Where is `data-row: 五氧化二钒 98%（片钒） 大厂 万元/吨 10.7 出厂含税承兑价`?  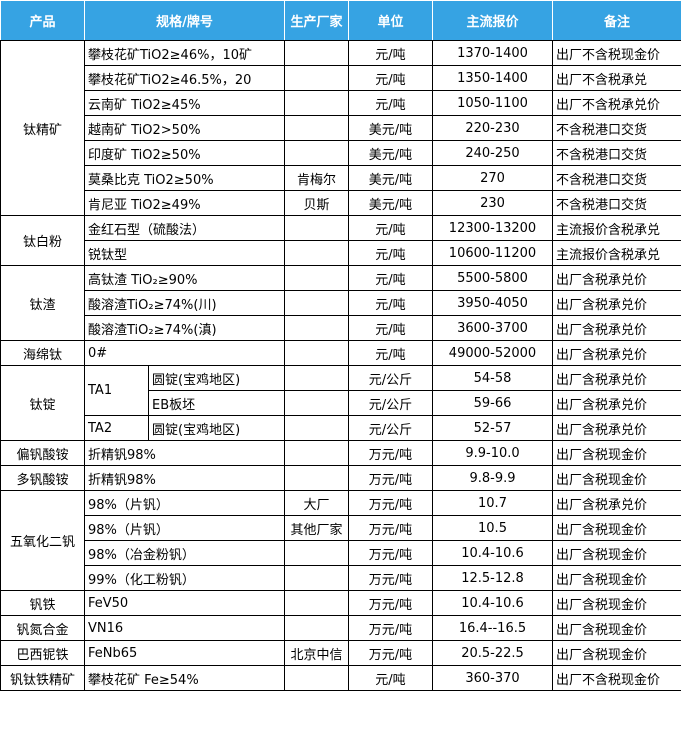
data-row: 五氧化二钒 98%（片钒） 大厂 万元/吨 10.7 出厂含税承兑价 is located at coordinates (340, 540).